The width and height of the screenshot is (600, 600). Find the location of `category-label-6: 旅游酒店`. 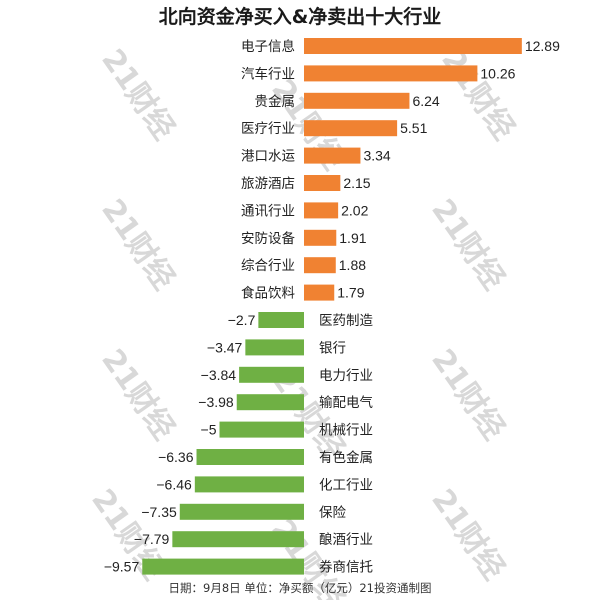

category-label-6: 旅游酒店 is located at coordinates (268, 184).